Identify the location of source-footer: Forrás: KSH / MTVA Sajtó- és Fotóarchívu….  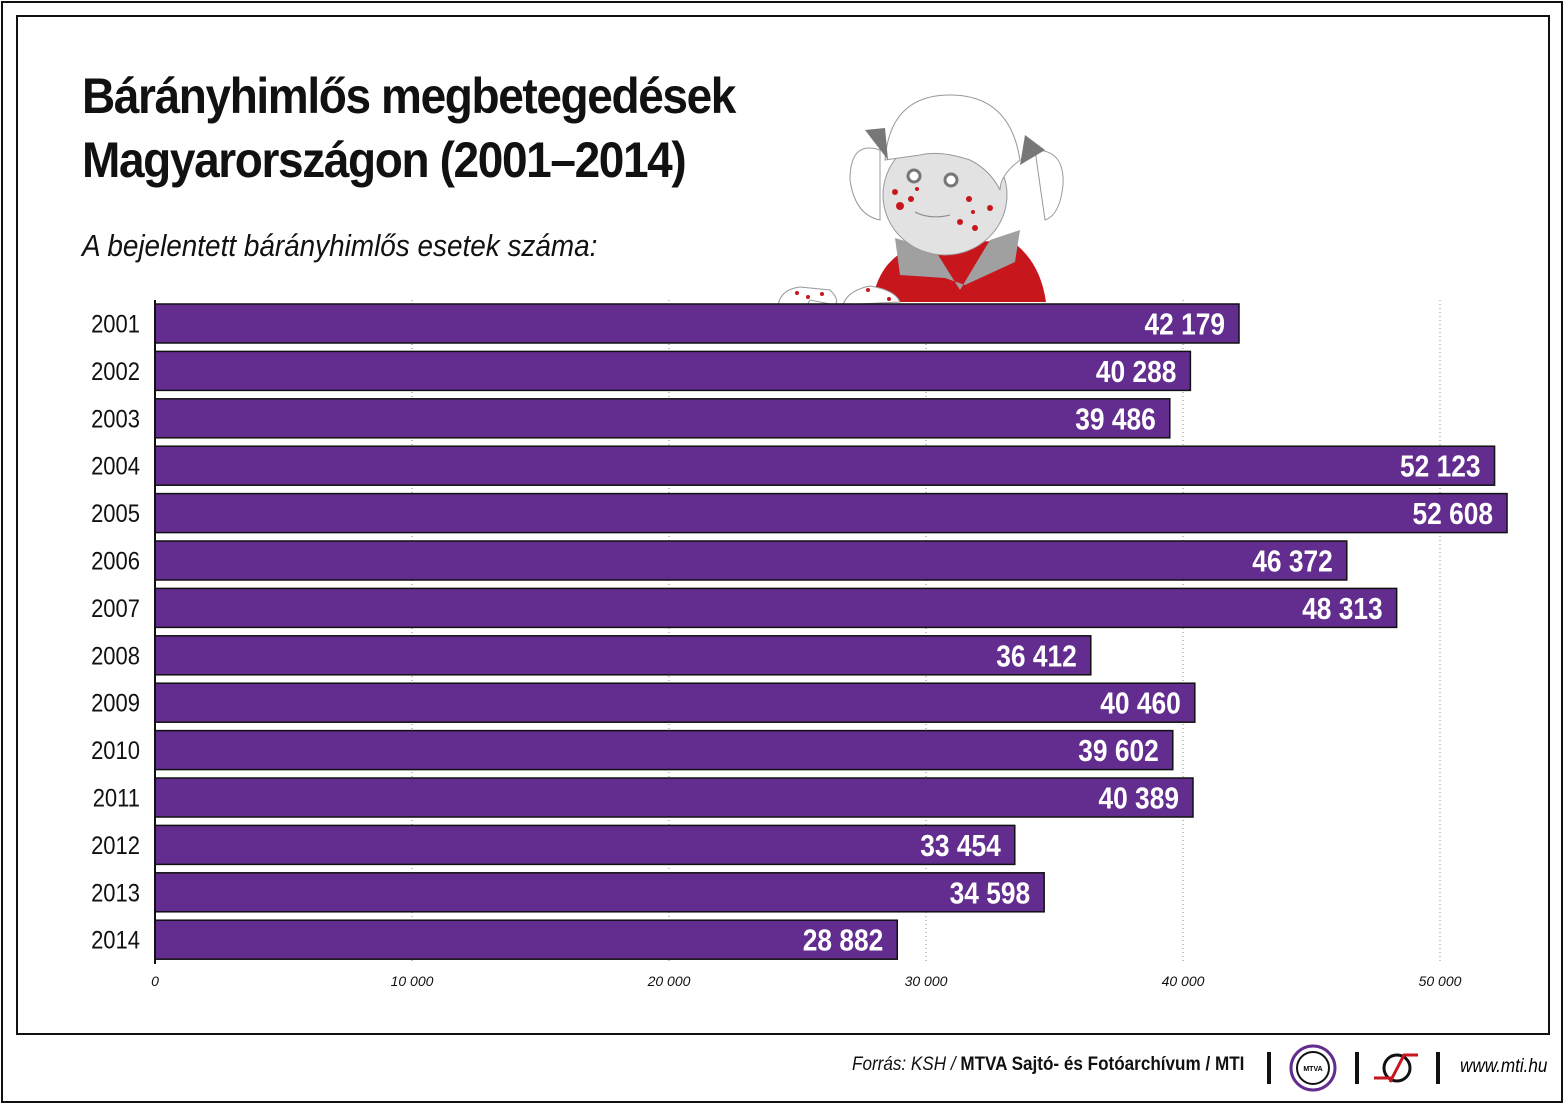
(1048, 1065).